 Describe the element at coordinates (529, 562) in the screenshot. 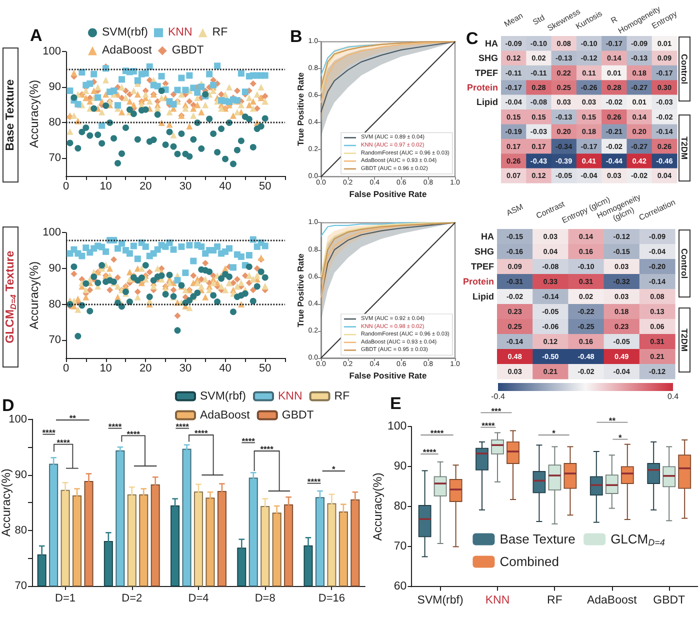

I see `legend-label: Combined` at that location.